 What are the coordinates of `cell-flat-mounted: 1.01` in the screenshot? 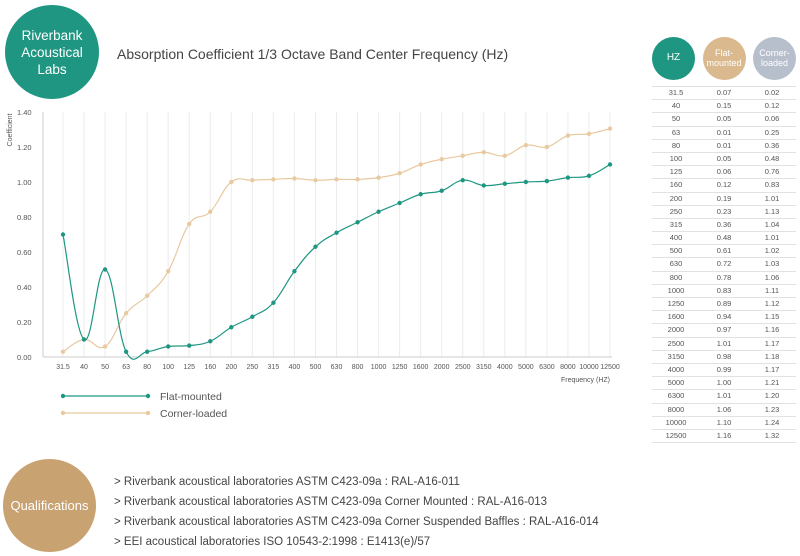 It's located at (724, 396).